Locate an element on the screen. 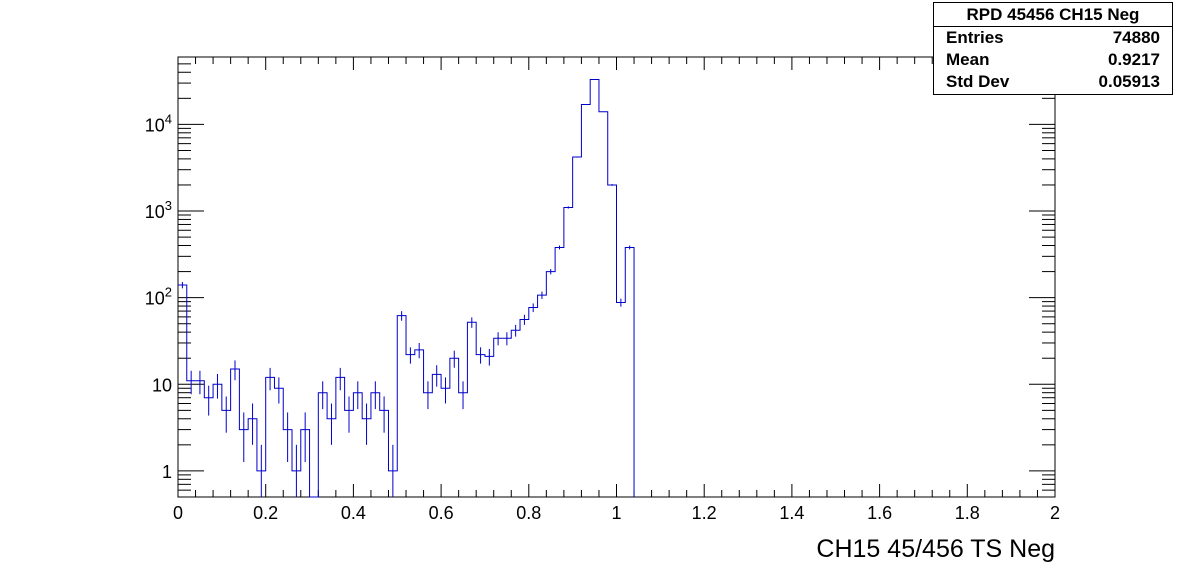  stats-value: 0.9217 is located at coordinates (1134, 59).